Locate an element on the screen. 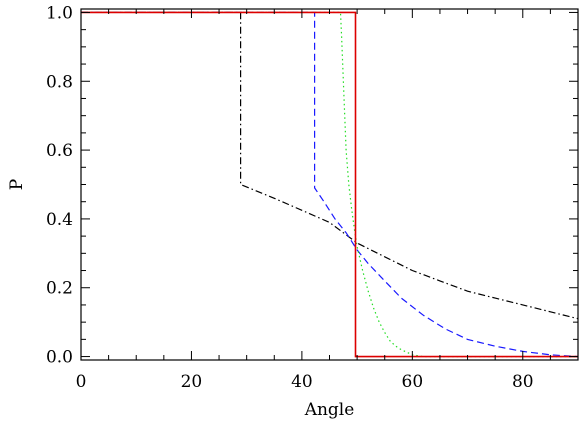 This screenshot has height=421, width=579. x-axis-label: Angle is located at coordinates (329, 410).